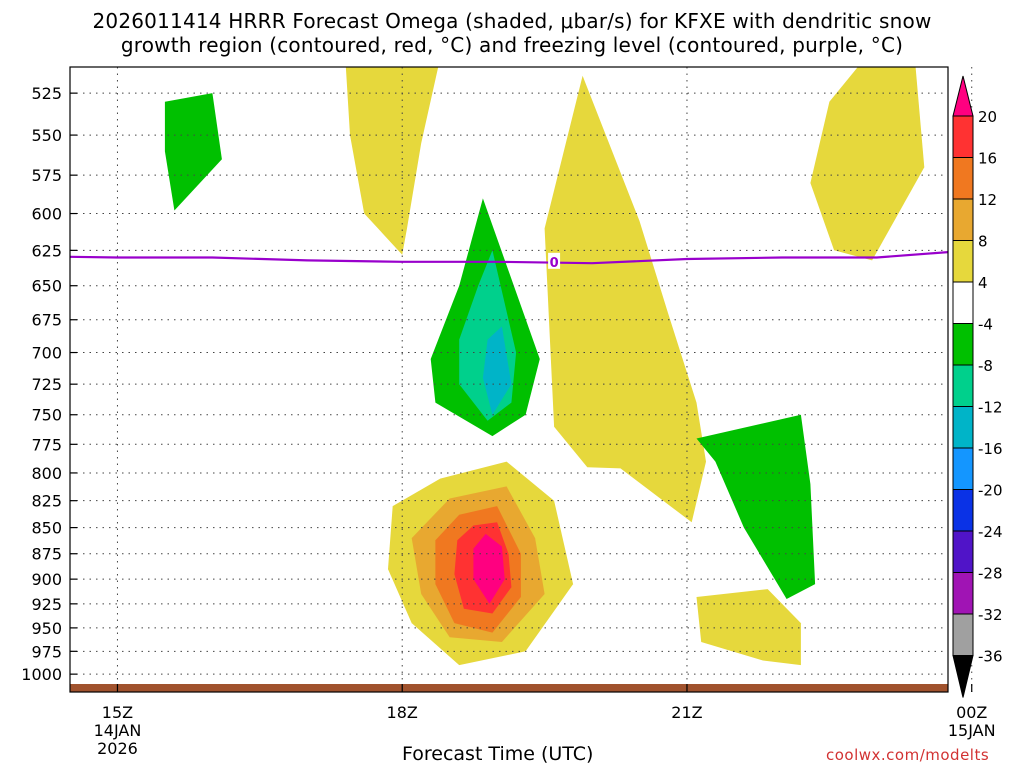 The image size is (1024, 768). Describe the element at coordinates (990, 408) in the screenshot. I see `colorbar-label--12: -12` at that location.